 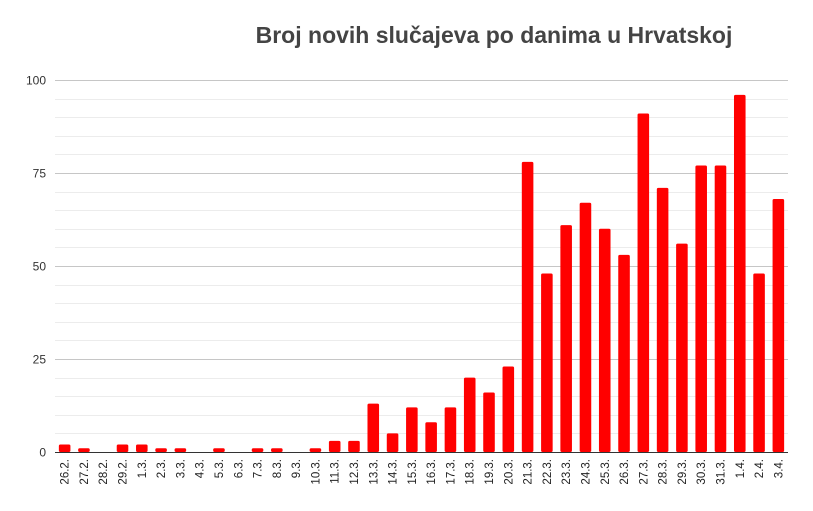 What do you see at coordinates (143, 468) in the screenshot?
I see `x-tick-label: 1.3.` at bounding box center [143, 468].